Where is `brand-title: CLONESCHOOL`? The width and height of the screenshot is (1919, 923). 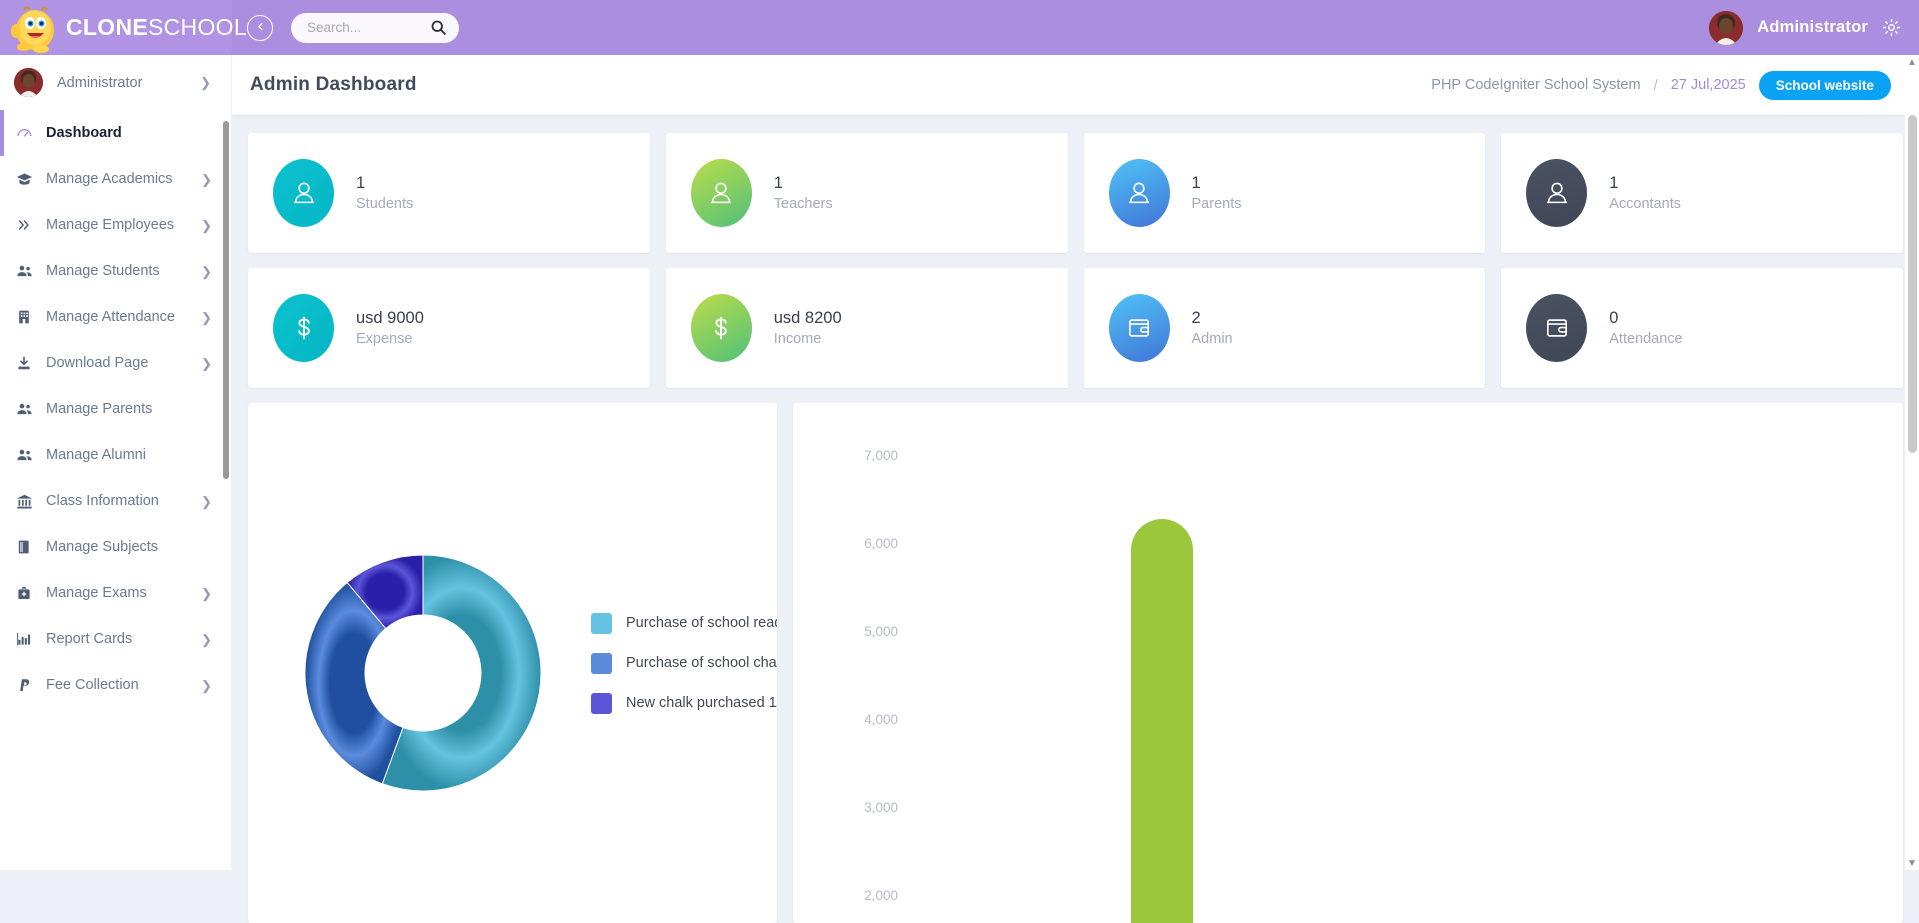
brand-title: CLONESCHOOL is located at coordinates (156, 27).